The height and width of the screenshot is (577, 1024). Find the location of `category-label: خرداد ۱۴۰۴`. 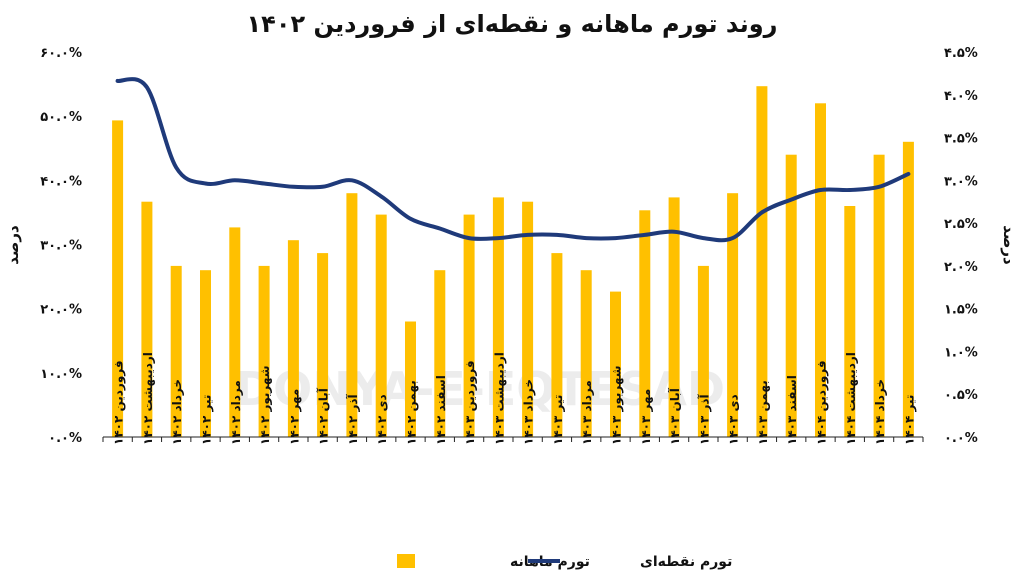

category-label: خرداد ۱۴۰۴ is located at coordinates (880, 412).